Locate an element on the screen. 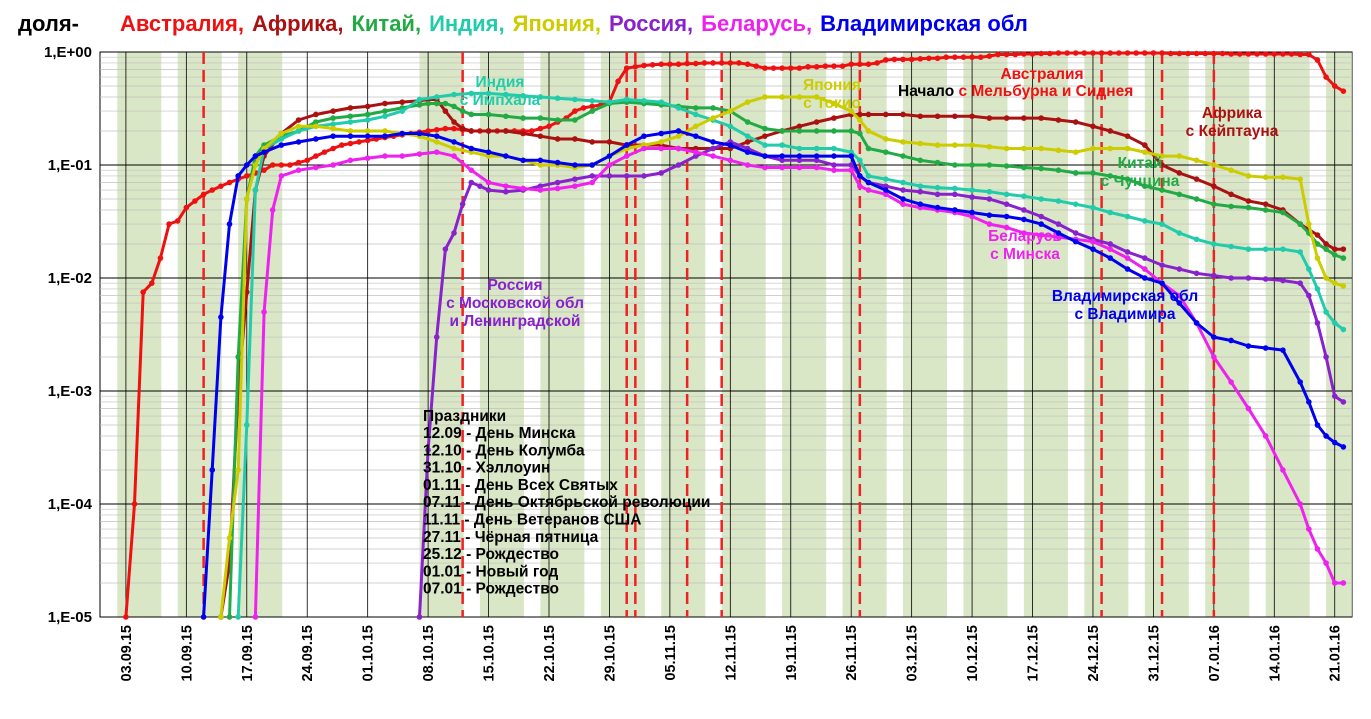 The width and height of the screenshot is (1371, 719). x-tick-label: 21.01.16 is located at coordinates (1336, 653).